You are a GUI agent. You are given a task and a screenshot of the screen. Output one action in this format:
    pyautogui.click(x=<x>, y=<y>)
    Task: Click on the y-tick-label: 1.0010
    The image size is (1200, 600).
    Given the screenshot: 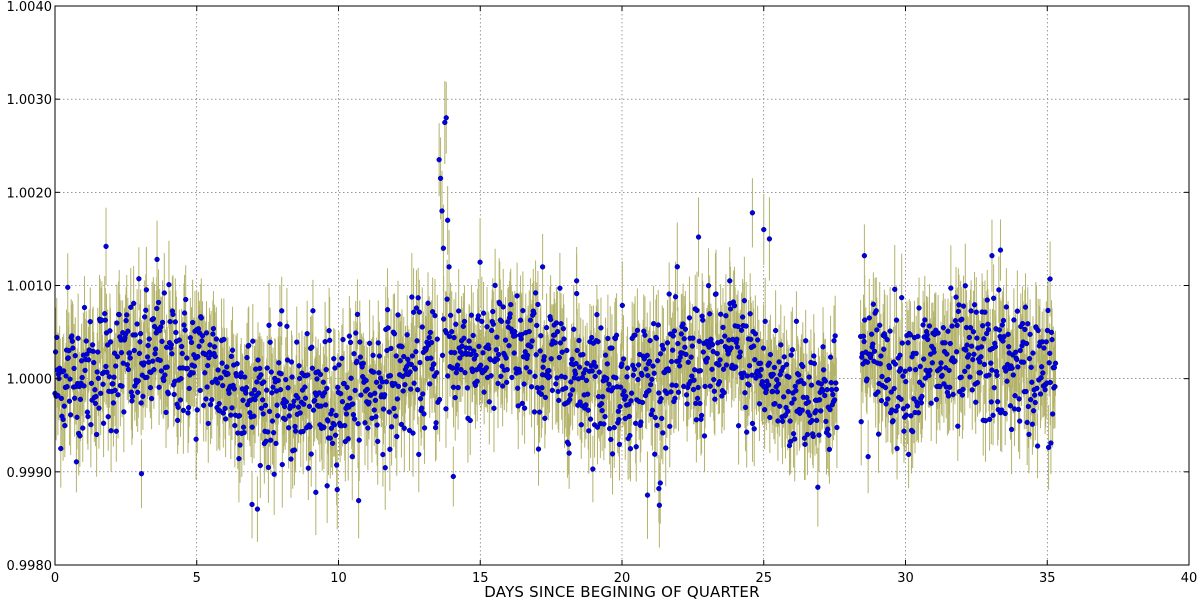 What is the action you would take?
    pyautogui.click(x=30, y=287)
    